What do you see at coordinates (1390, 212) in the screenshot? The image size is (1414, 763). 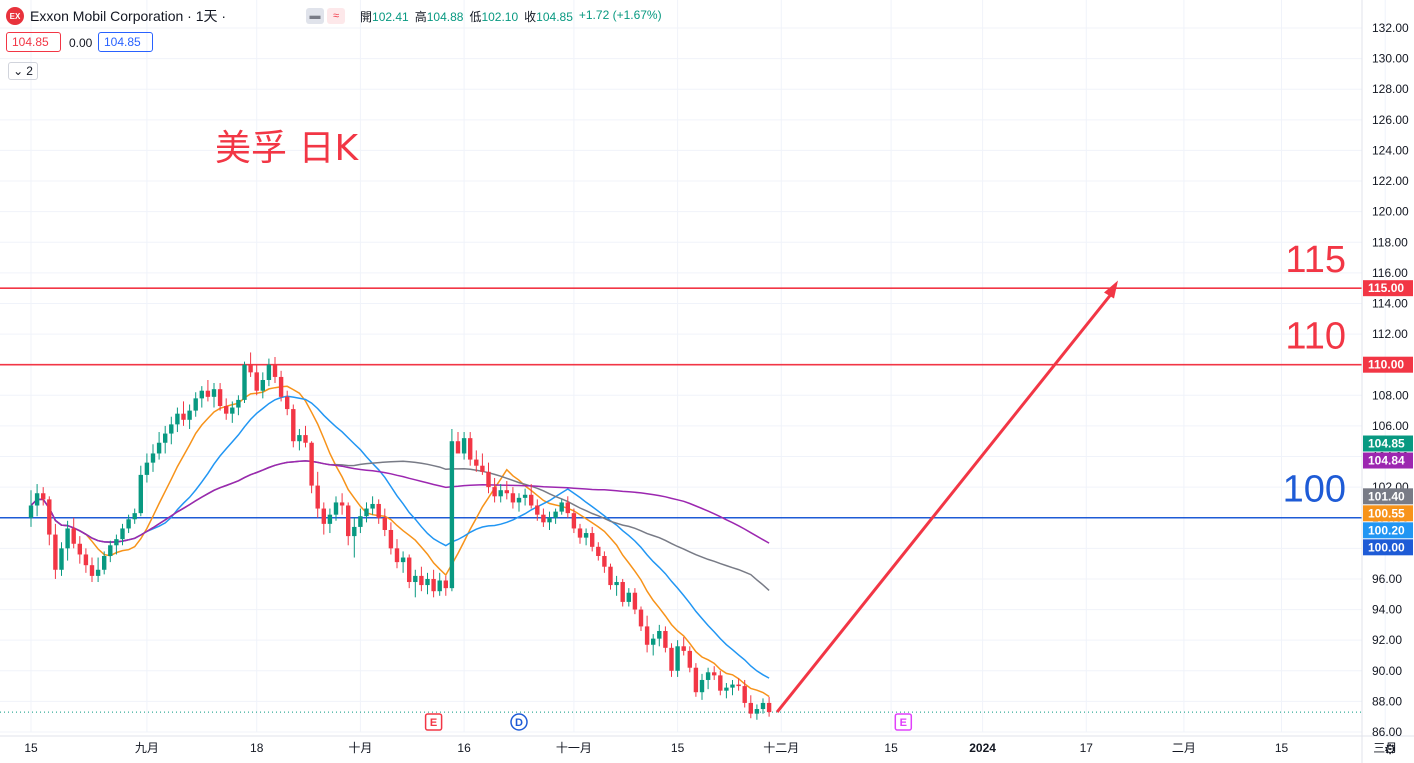 I see `y-tick-label: 120.00` at bounding box center [1390, 212].